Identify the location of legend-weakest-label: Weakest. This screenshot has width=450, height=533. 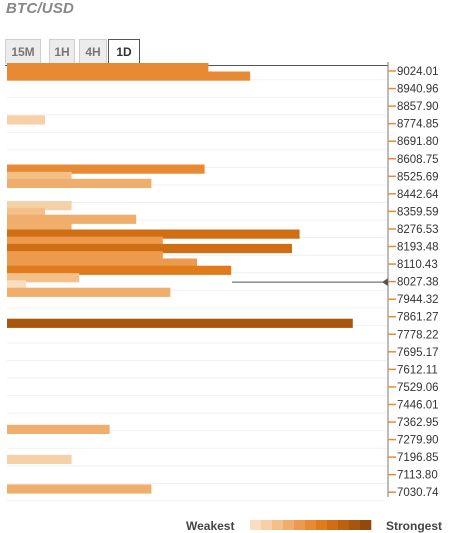
(210, 526).